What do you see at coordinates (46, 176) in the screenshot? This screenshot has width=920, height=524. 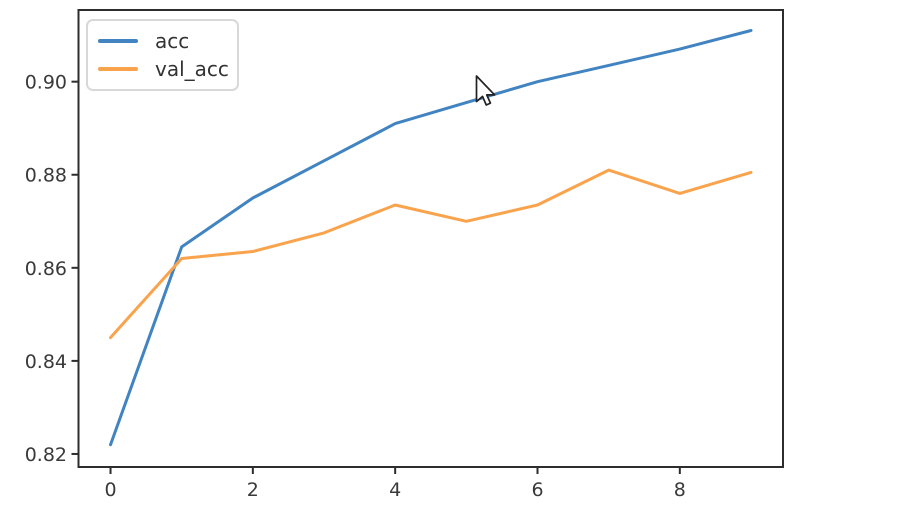 I see `y-tick-label: 0.88` at bounding box center [46, 176].